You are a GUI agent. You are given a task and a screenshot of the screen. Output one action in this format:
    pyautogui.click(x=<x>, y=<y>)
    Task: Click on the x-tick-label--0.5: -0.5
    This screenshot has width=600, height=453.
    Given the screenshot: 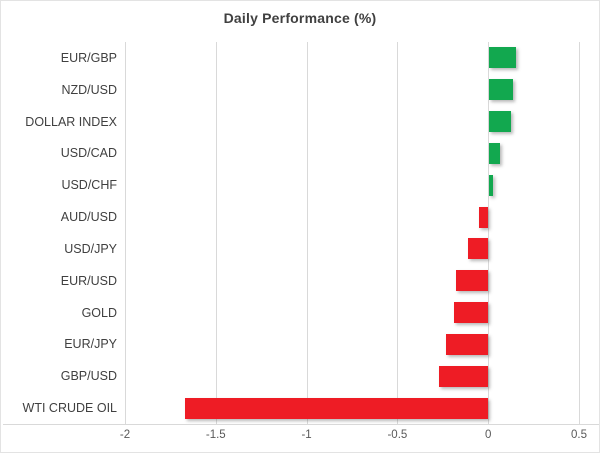 What is the action you would take?
    pyautogui.click(x=397, y=435)
    